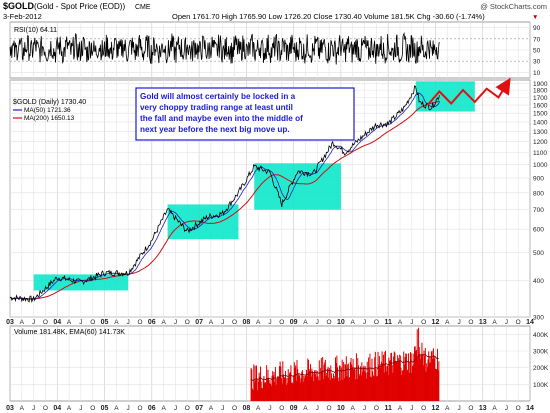 The width and height of the screenshot is (550, 413). What do you see at coordinates (530, 322) in the screenshot?
I see `x-tick-label: 14` at bounding box center [530, 322].